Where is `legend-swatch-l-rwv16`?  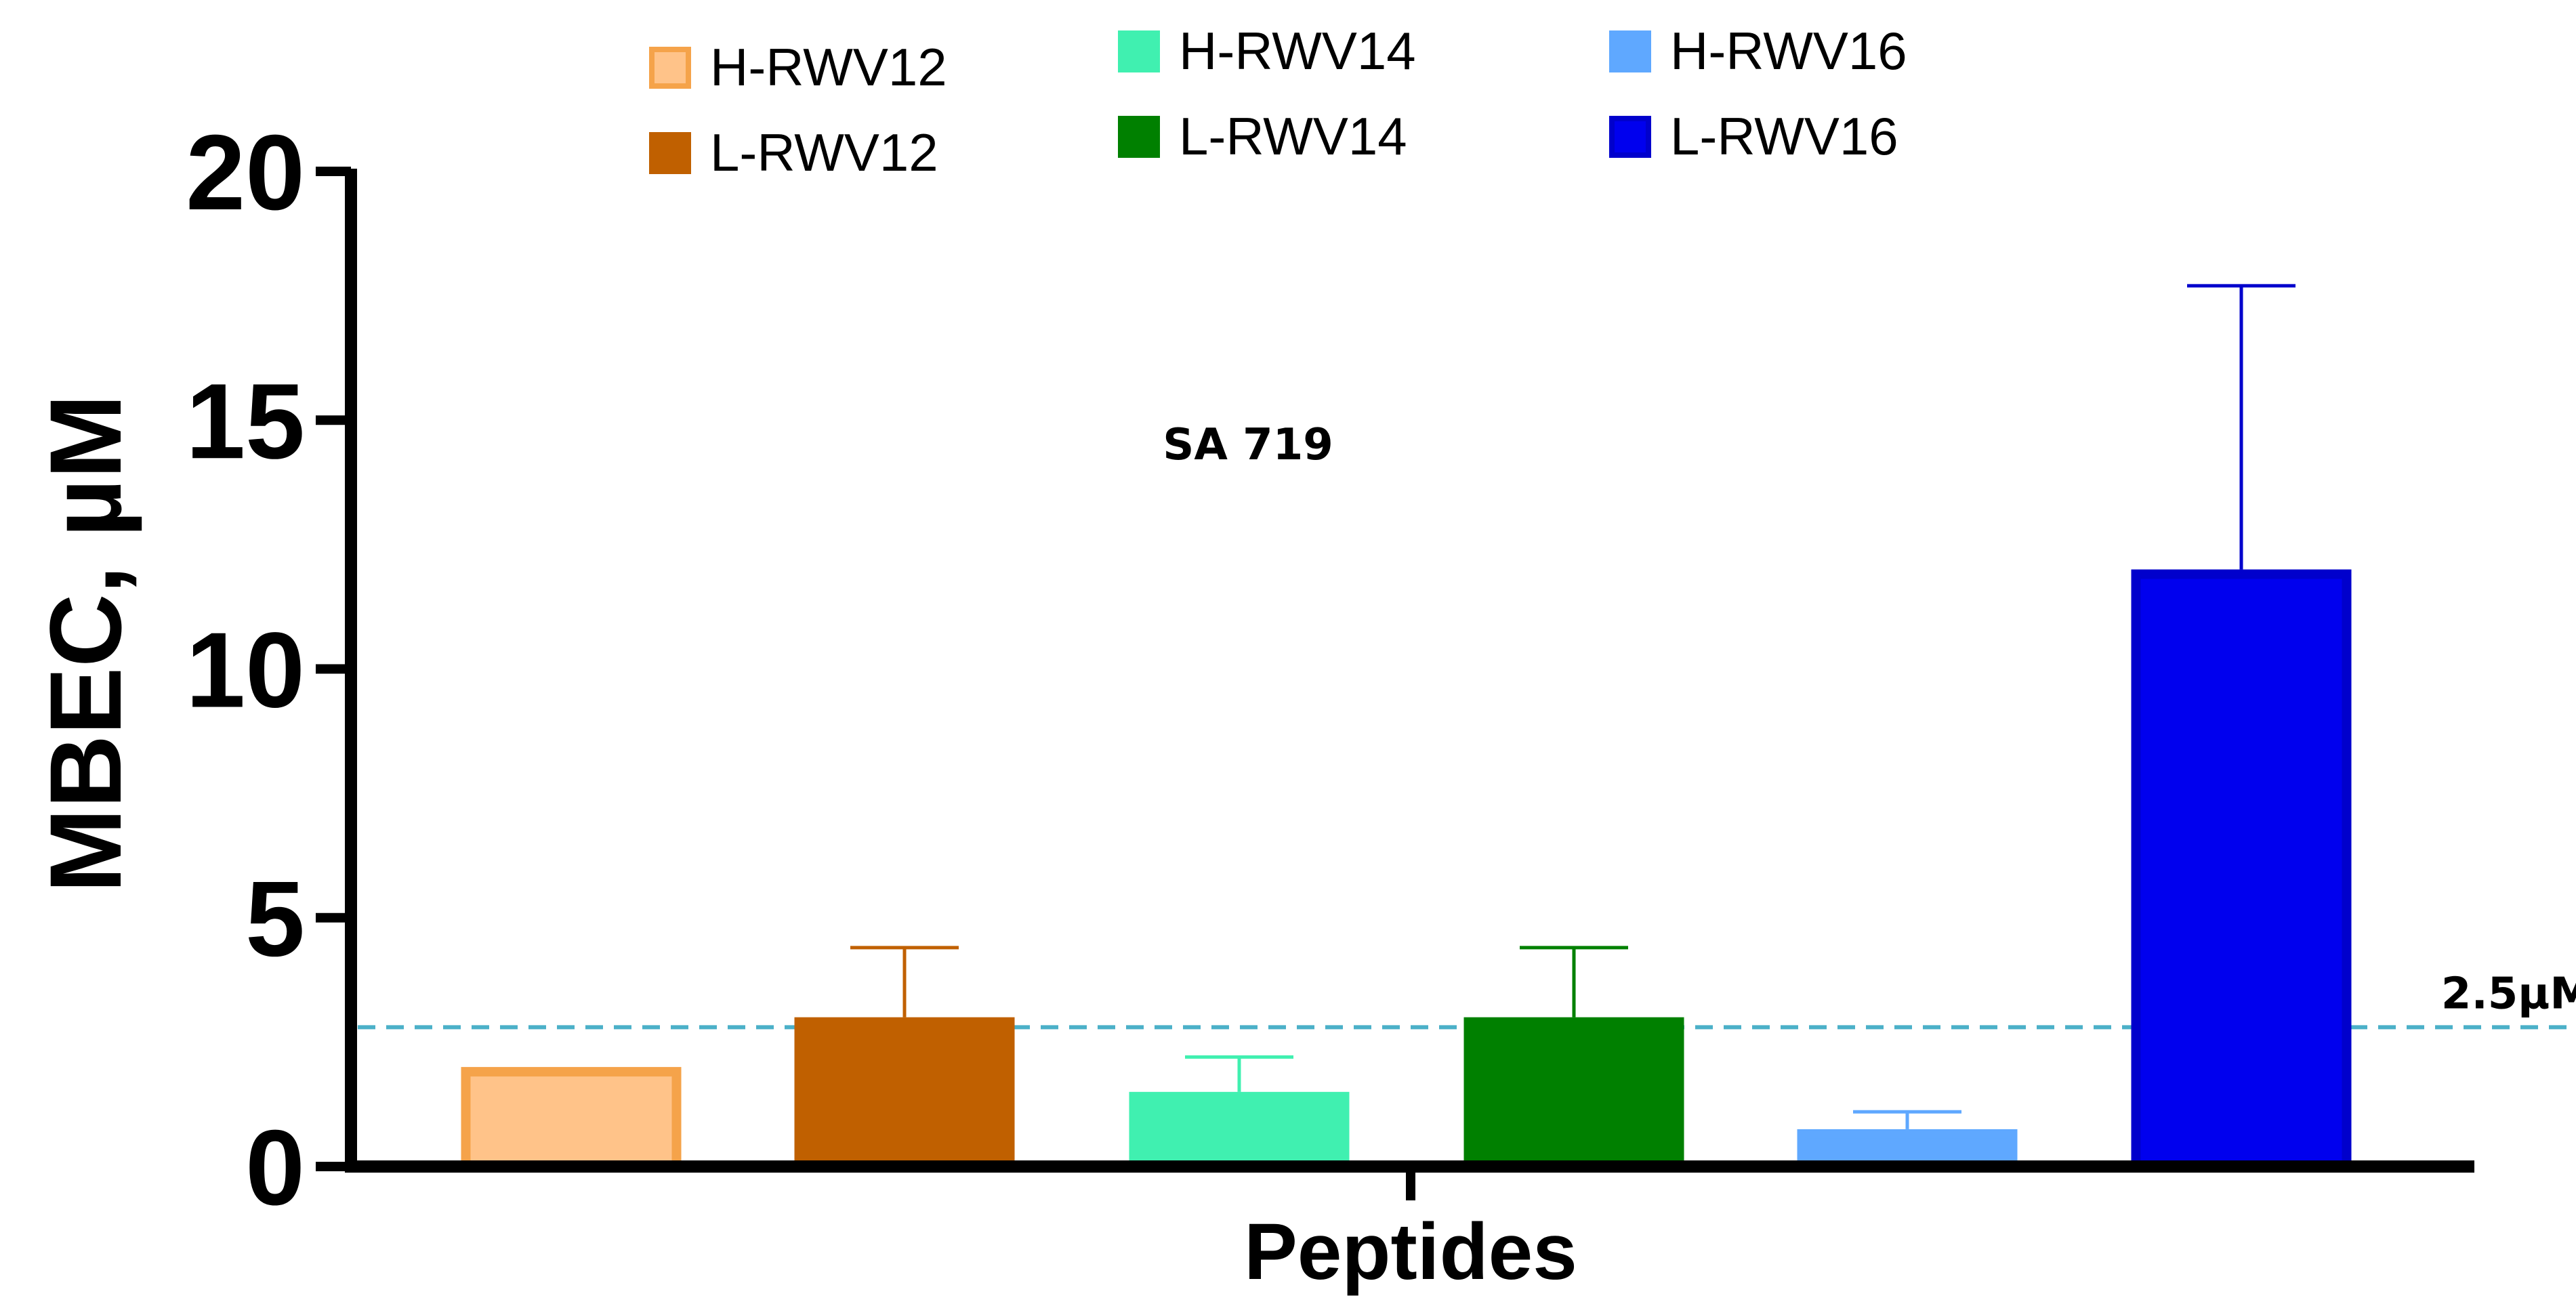 legend-swatch-l-rwv16 is located at coordinates (1630, 137).